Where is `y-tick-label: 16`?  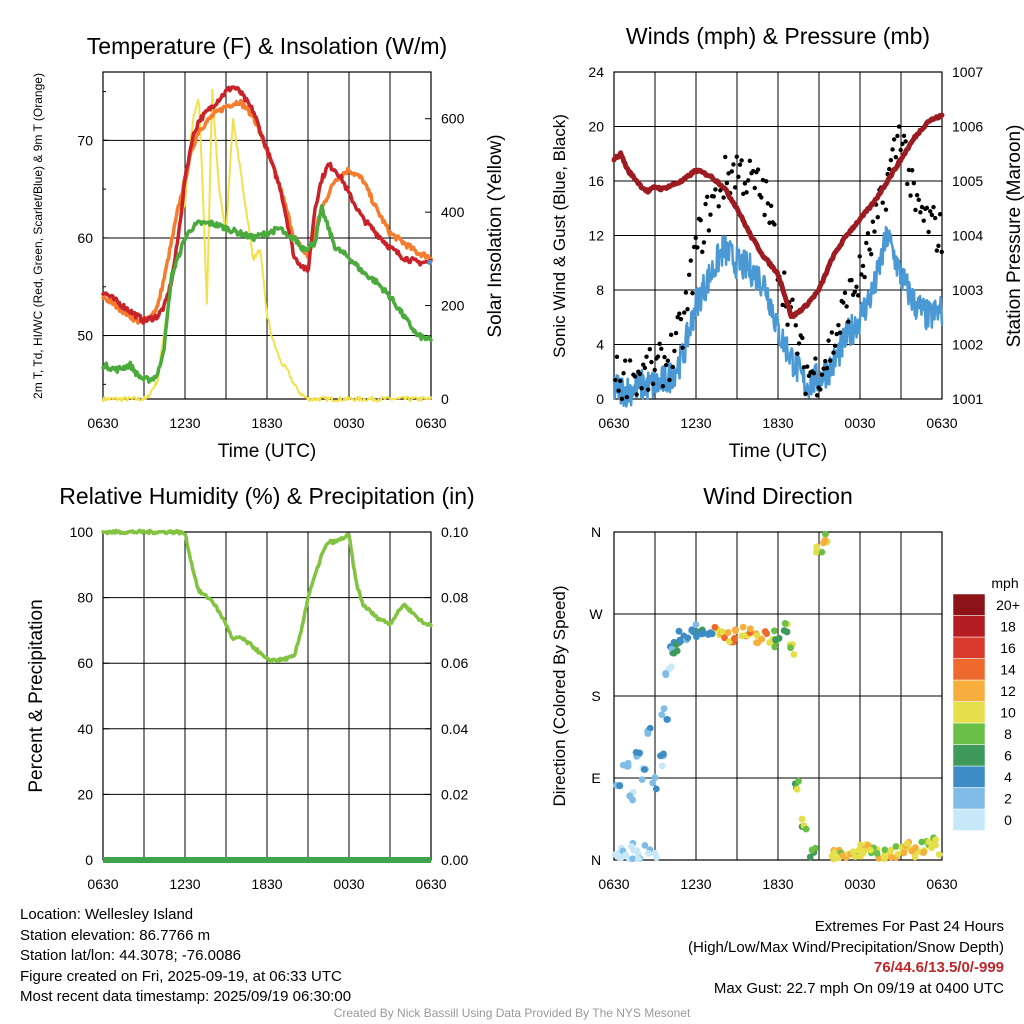 y-tick-label: 16 is located at coordinates (596, 181).